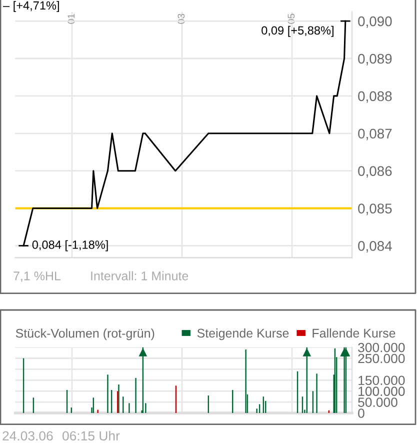 Image resolution: width=417 pixels, height=443 pixels. I want to click on y-tick-label: 0,089, so click(375, 60).